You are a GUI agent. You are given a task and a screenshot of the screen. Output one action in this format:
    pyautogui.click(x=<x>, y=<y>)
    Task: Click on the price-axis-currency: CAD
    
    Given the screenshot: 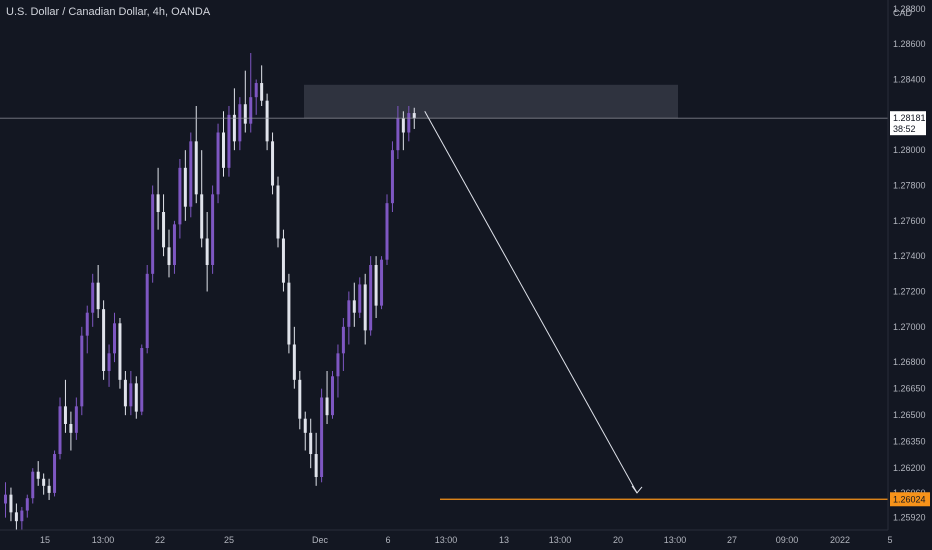 What is the action you would take?
    pyautogui.click(x=903, y=13)
    